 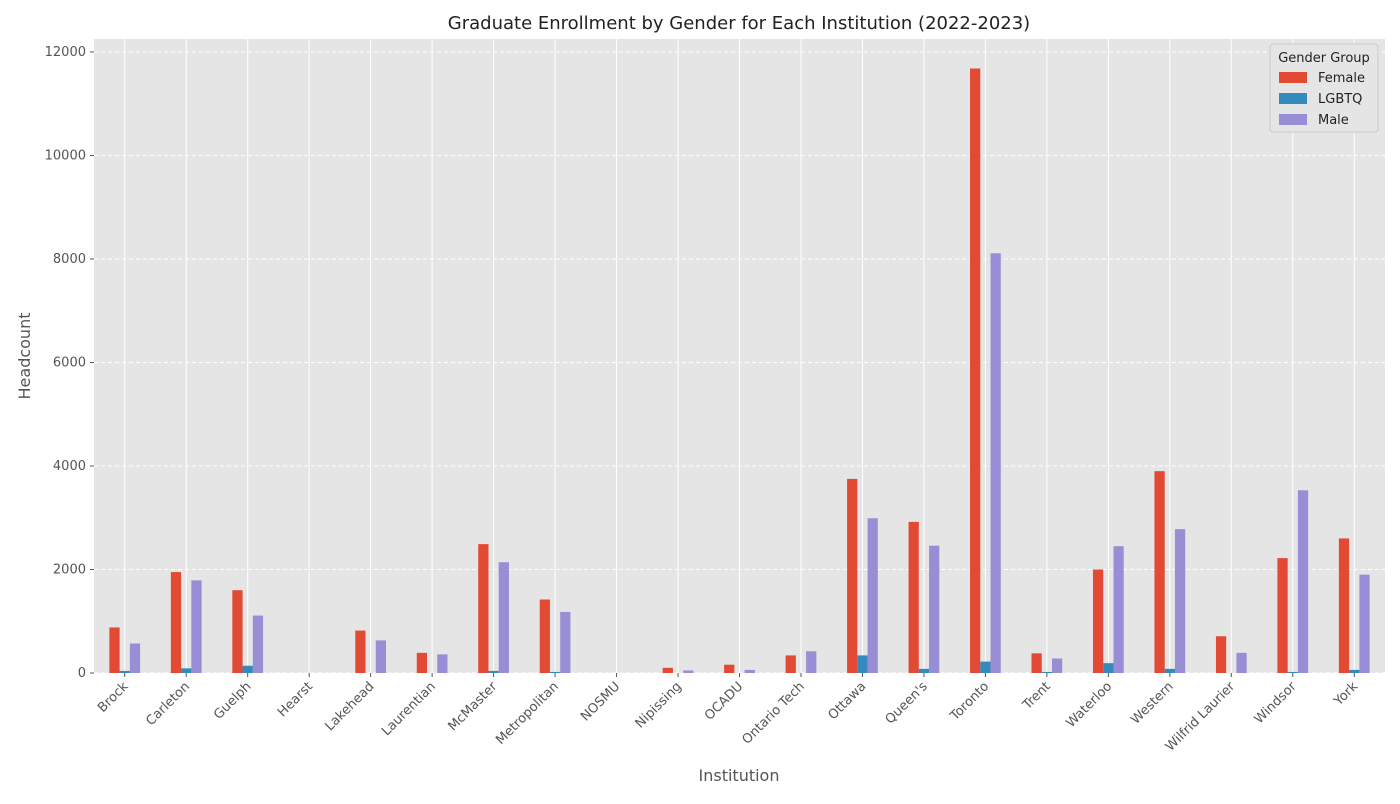 I want to click on y-tick-label: 12000, so click(x=65, y=52).